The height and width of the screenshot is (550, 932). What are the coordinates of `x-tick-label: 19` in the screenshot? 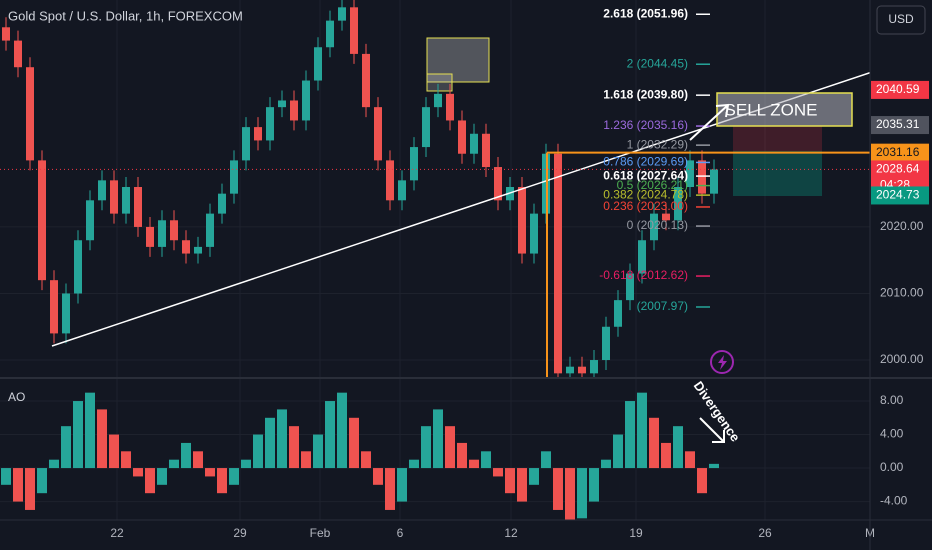 It's located at (636, 533).